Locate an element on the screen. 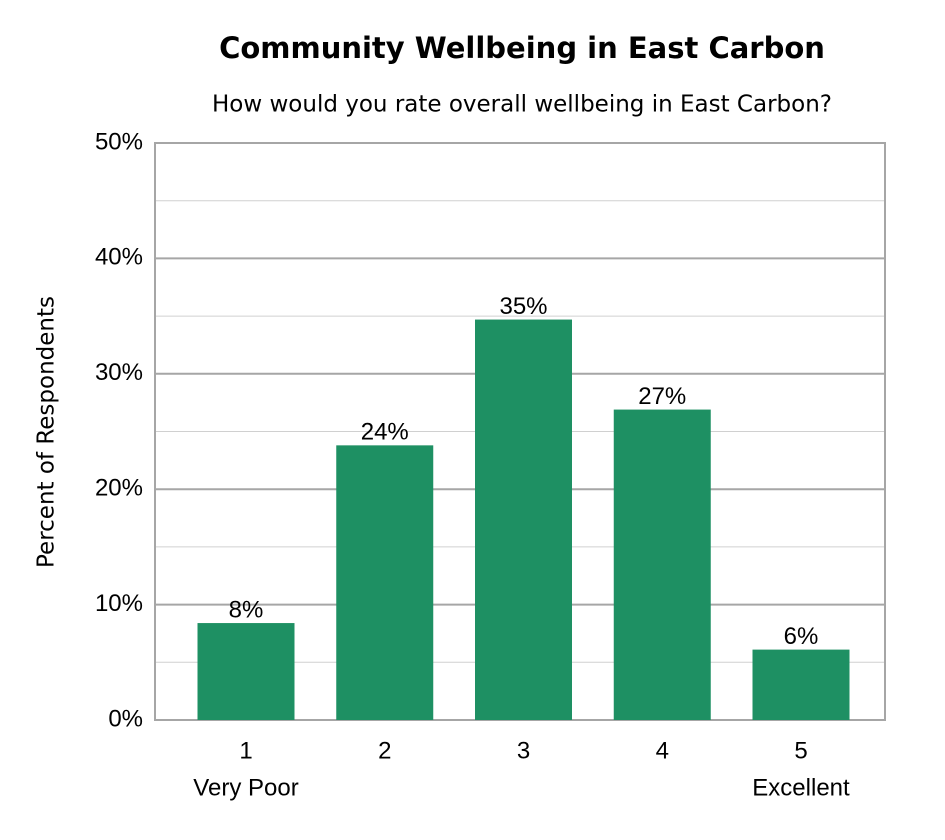 This screenshot has width=945, height=840. y-tick-label: 10% is located at coordinates (119, 603).